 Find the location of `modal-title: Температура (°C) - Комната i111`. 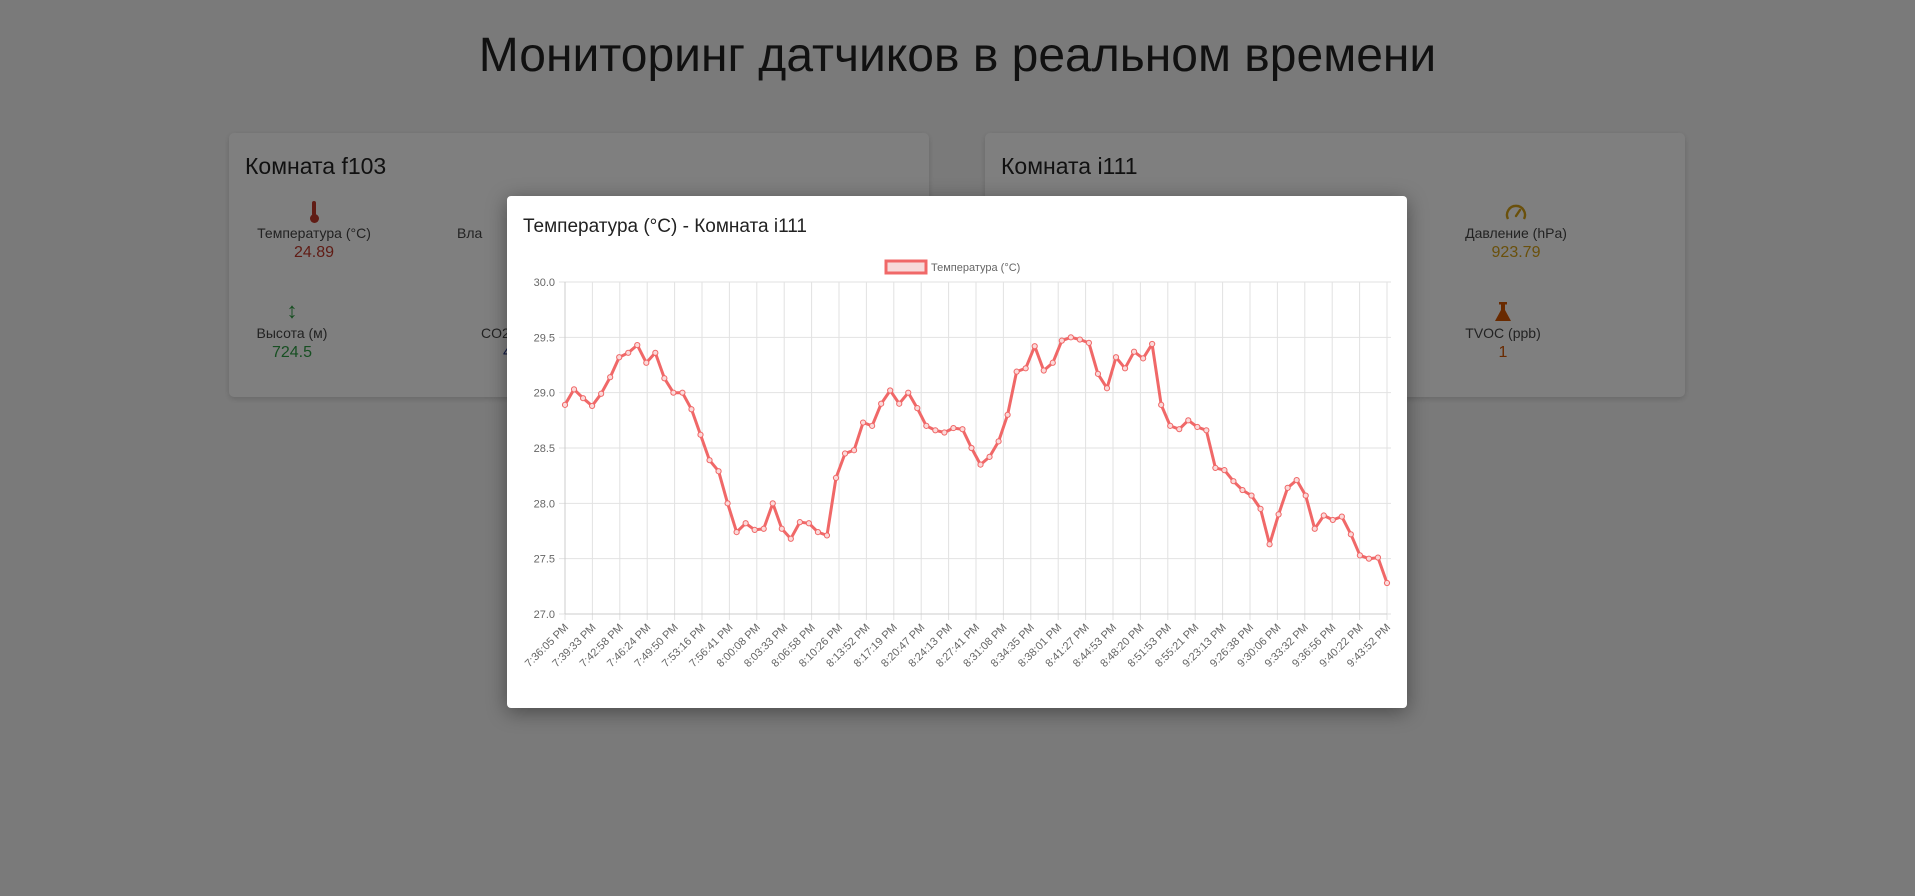

modal-title: Температура (°C) - Комната i111 is located at coordinates (665, 226).